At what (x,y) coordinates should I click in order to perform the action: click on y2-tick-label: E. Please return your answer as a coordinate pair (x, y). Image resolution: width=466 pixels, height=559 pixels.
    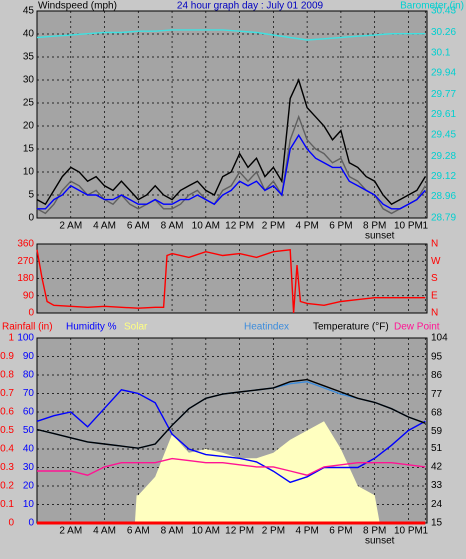
    Looking at the image, I should click on (434, 295).